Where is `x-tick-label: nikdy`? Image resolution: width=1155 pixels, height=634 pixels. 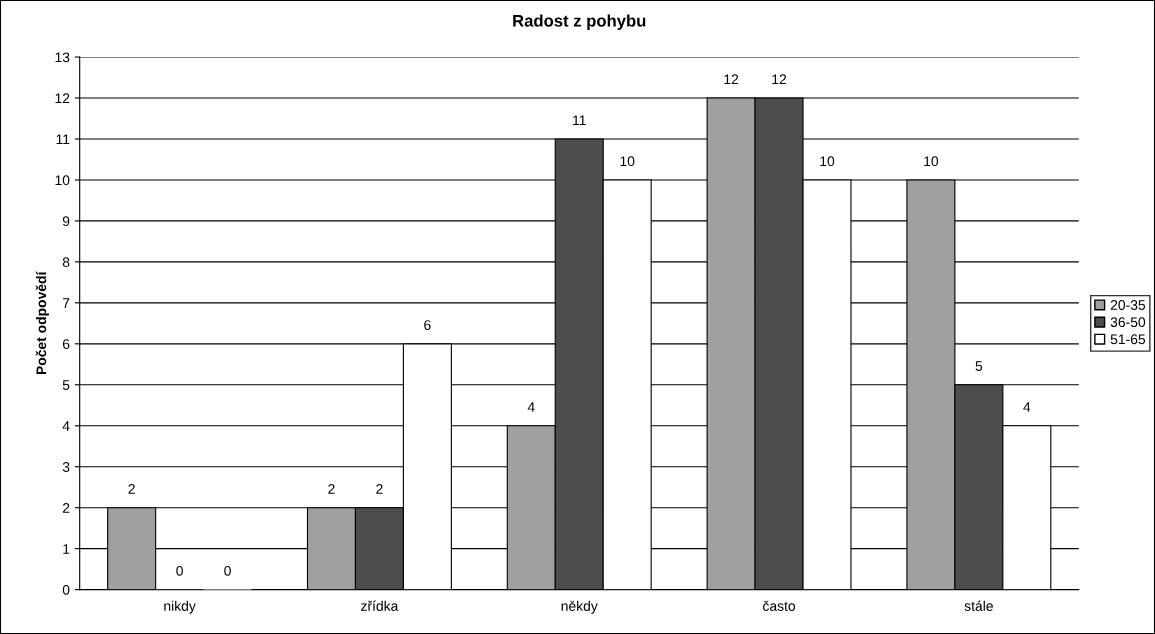
x-tick-label: nikdy is located at coordinates (180, 607).